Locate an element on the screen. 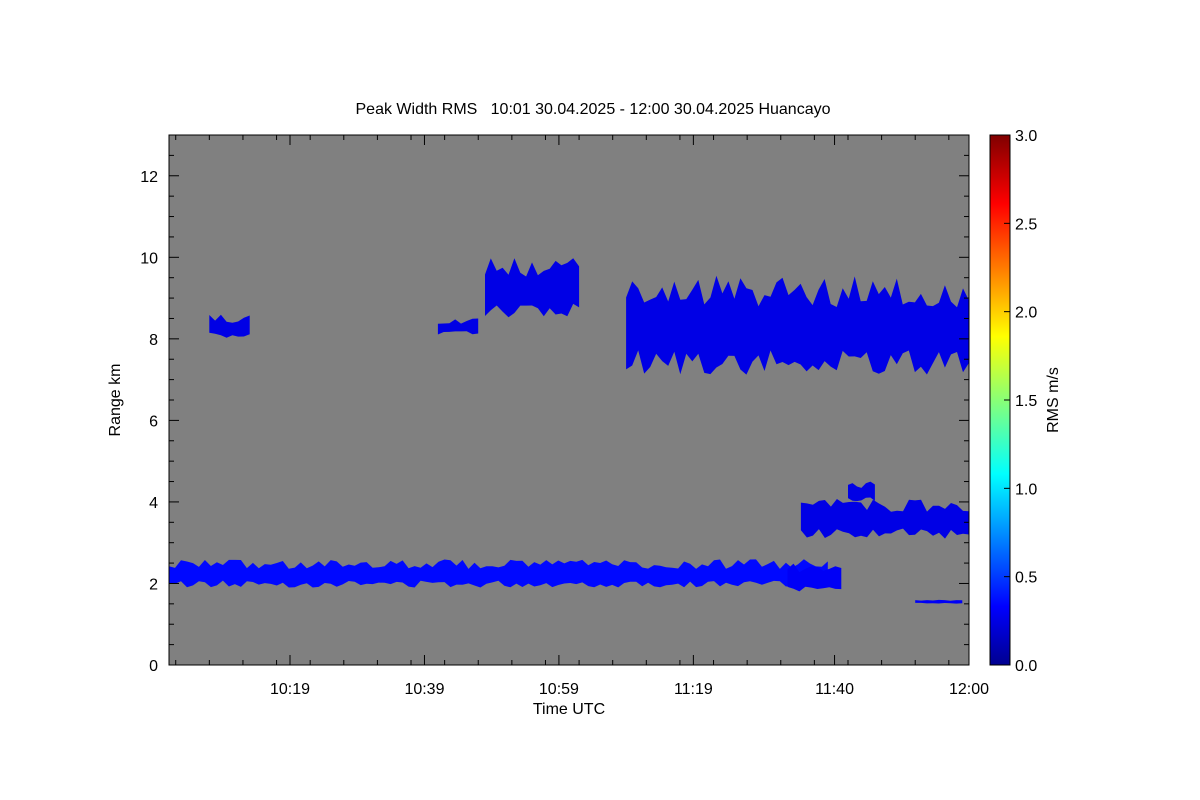 This screenshot has width=1200, height=800. echo-region-low-echo-1.5km is located at coordinates (939, 601).